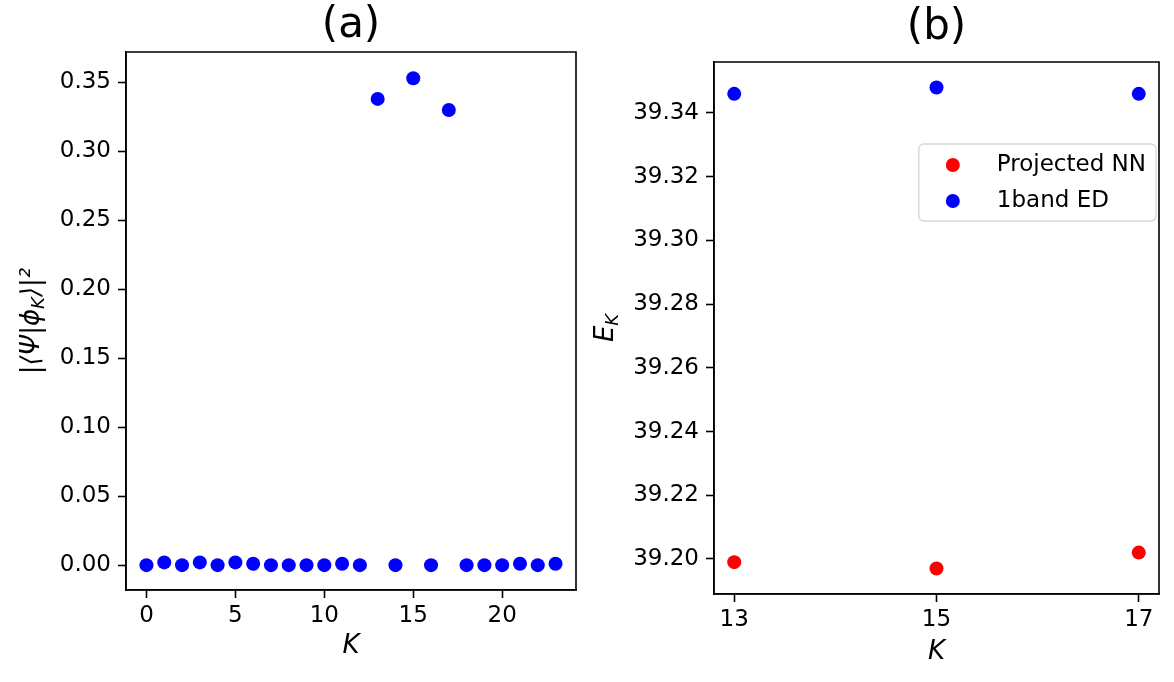 The height and width of the screenshot is (682, 1174). What do you see at coordinates (936, 24) in the screenshot?
I see `chart-title: (b)` at bounding box center [936, 24].